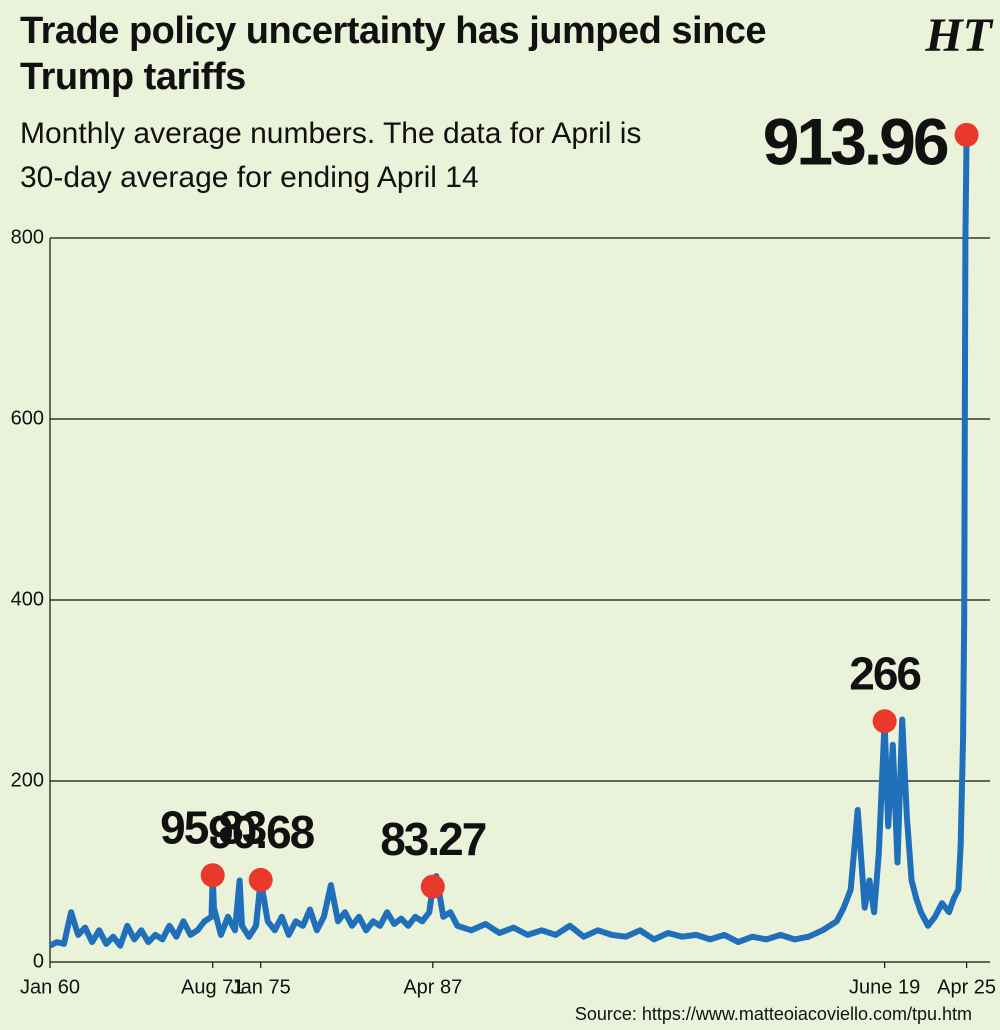 The height and width of the screenshot is (1030, 1000). What do you see at coordinates (27, 780) in the screenshot?
I see `y-tick-label: 200` at bounding box center [27, 780].